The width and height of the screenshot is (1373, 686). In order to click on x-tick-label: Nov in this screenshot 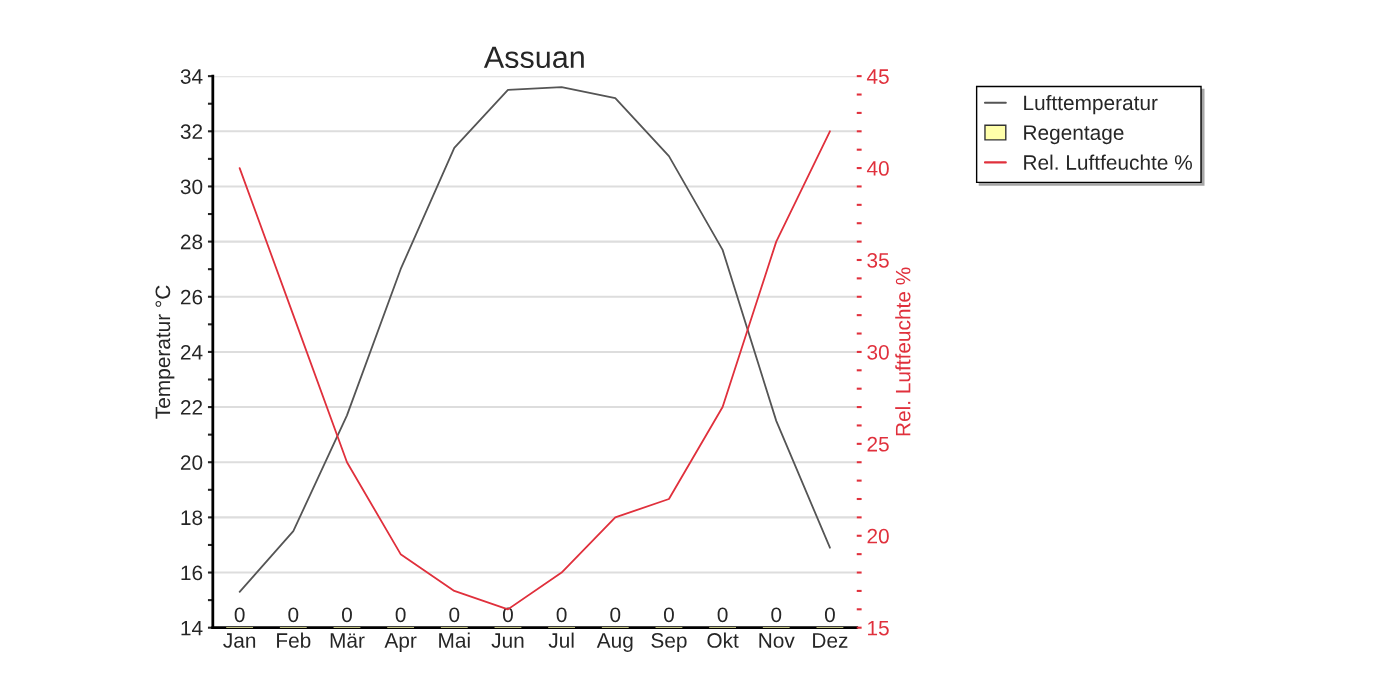, I will do `click(777, 640)`.